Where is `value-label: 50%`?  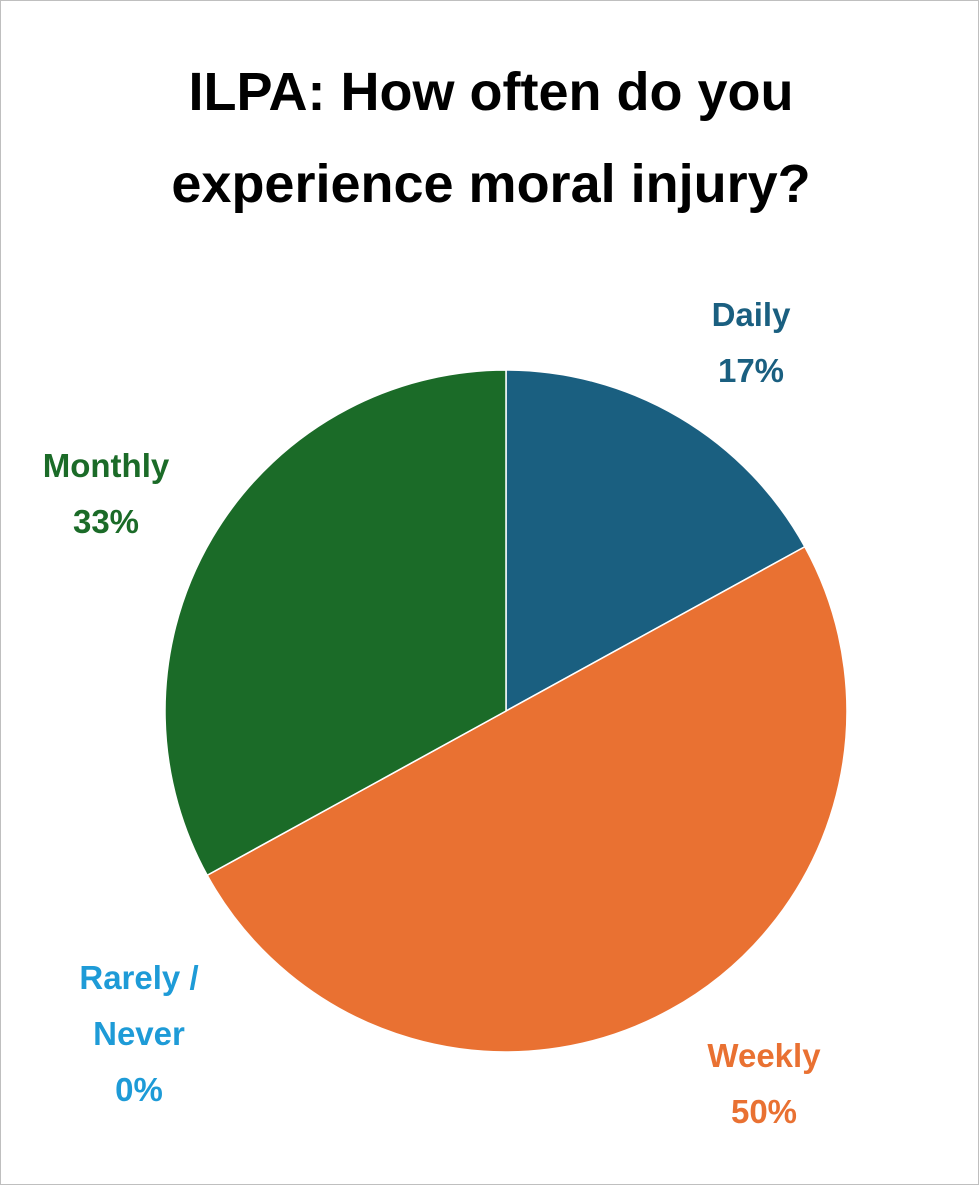
value-label: 50% is located at coordinates (764, 1111).